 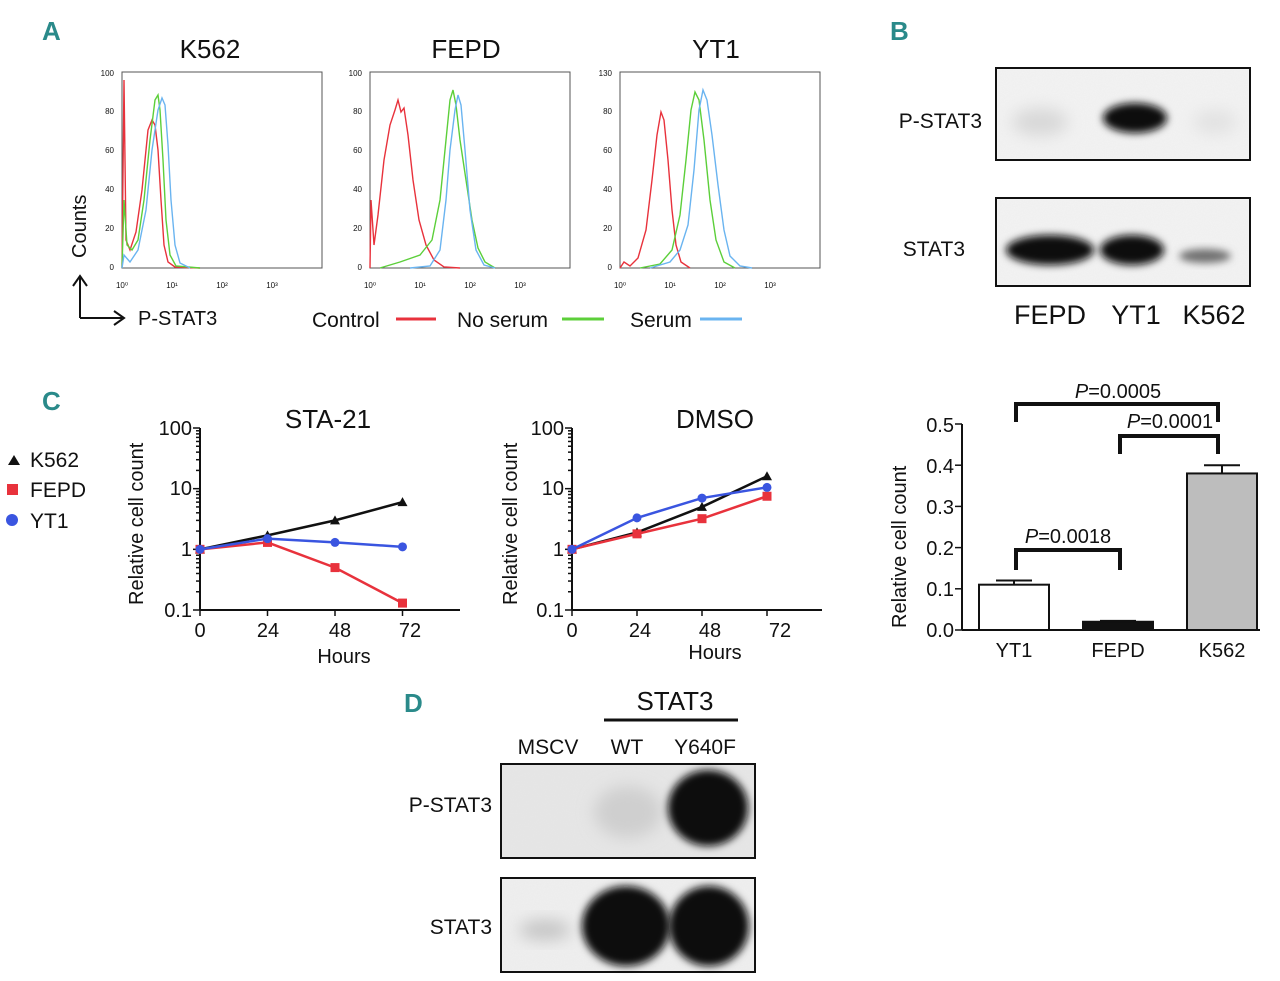 What do you see at coordinates (357, 111) in the screenshot?
I see `y-tick-label: 80` at bounding box center [357, 111].